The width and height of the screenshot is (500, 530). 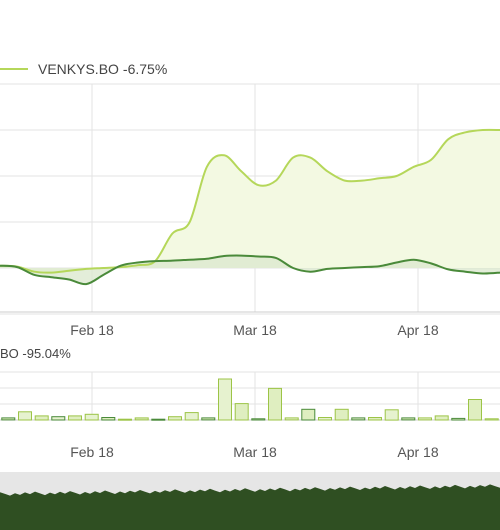 What do you see at coordinates (92, 330) in the screenshot?
I see `main-x-tick-label: Feb 18` at bounding box center [92, 330].